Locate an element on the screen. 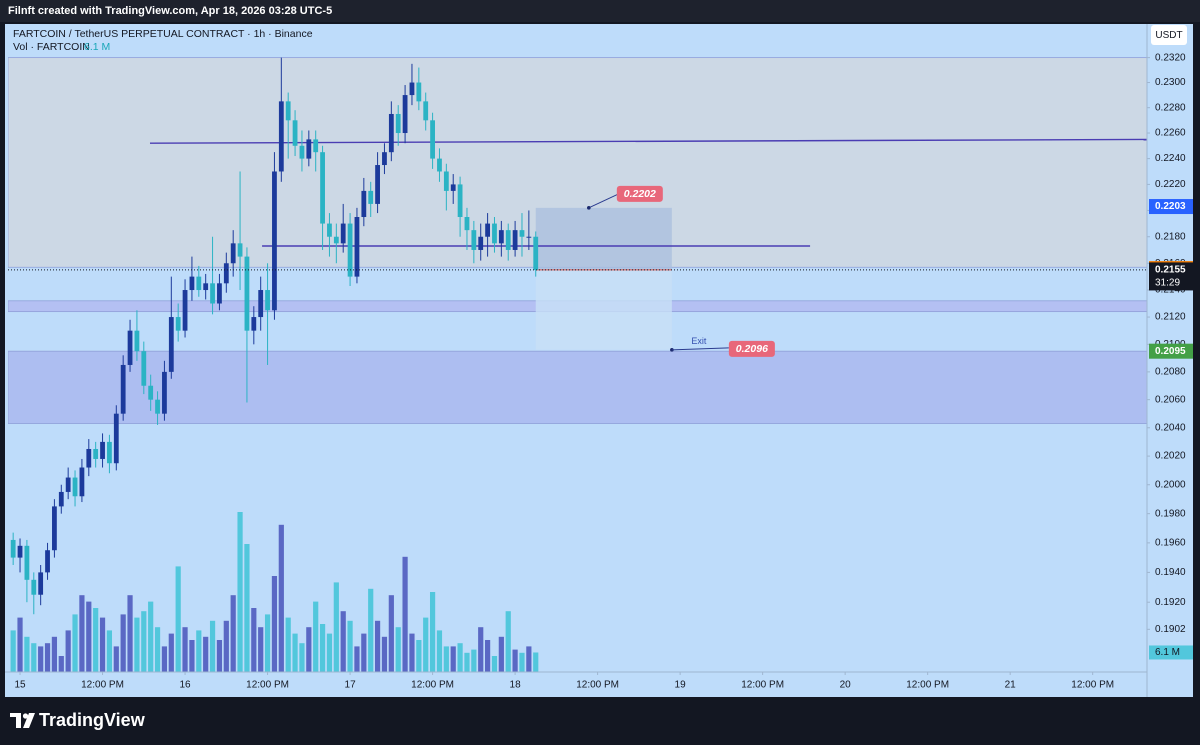 This screenshot has height=745, width=1200. y-tick-label: 0.1980 is located at coordinates (1170, 513).